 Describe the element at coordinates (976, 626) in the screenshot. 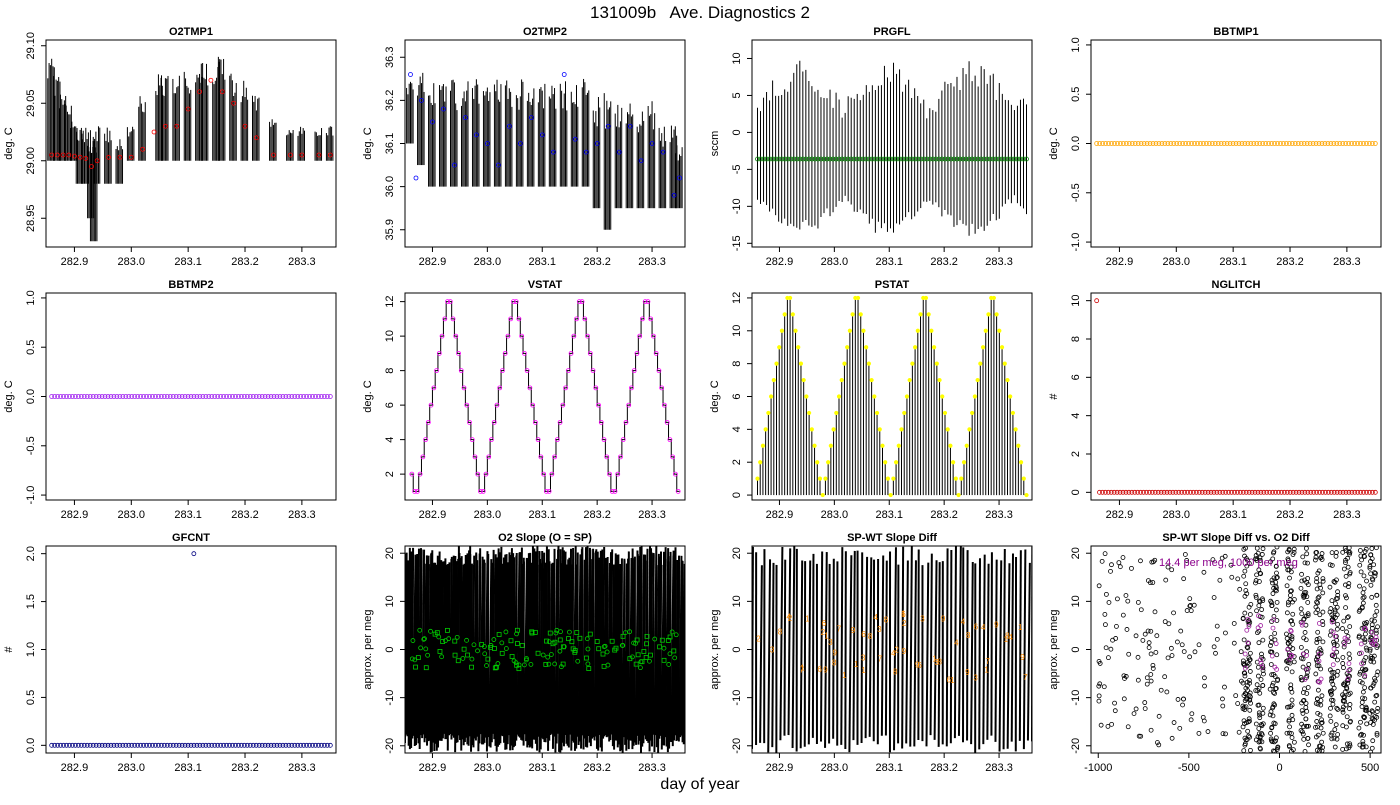

I see `data-point-digit: 6` at that location.